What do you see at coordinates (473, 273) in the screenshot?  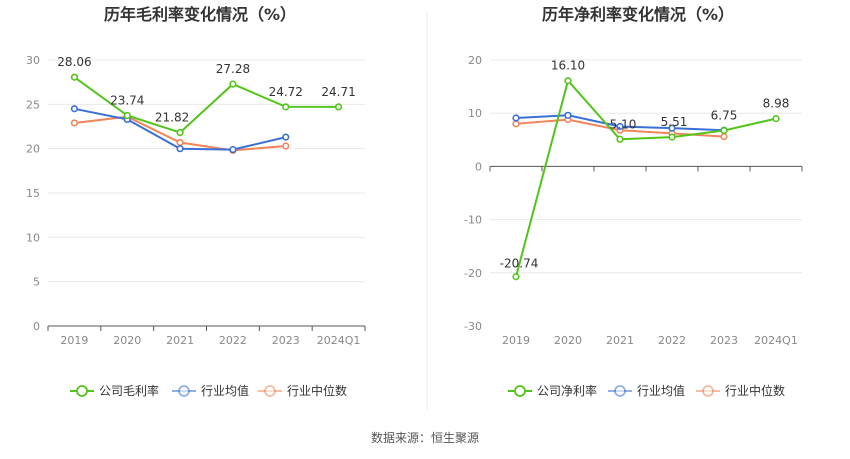 I see `y-tick-label: -20` at bounding box center [473, 273].